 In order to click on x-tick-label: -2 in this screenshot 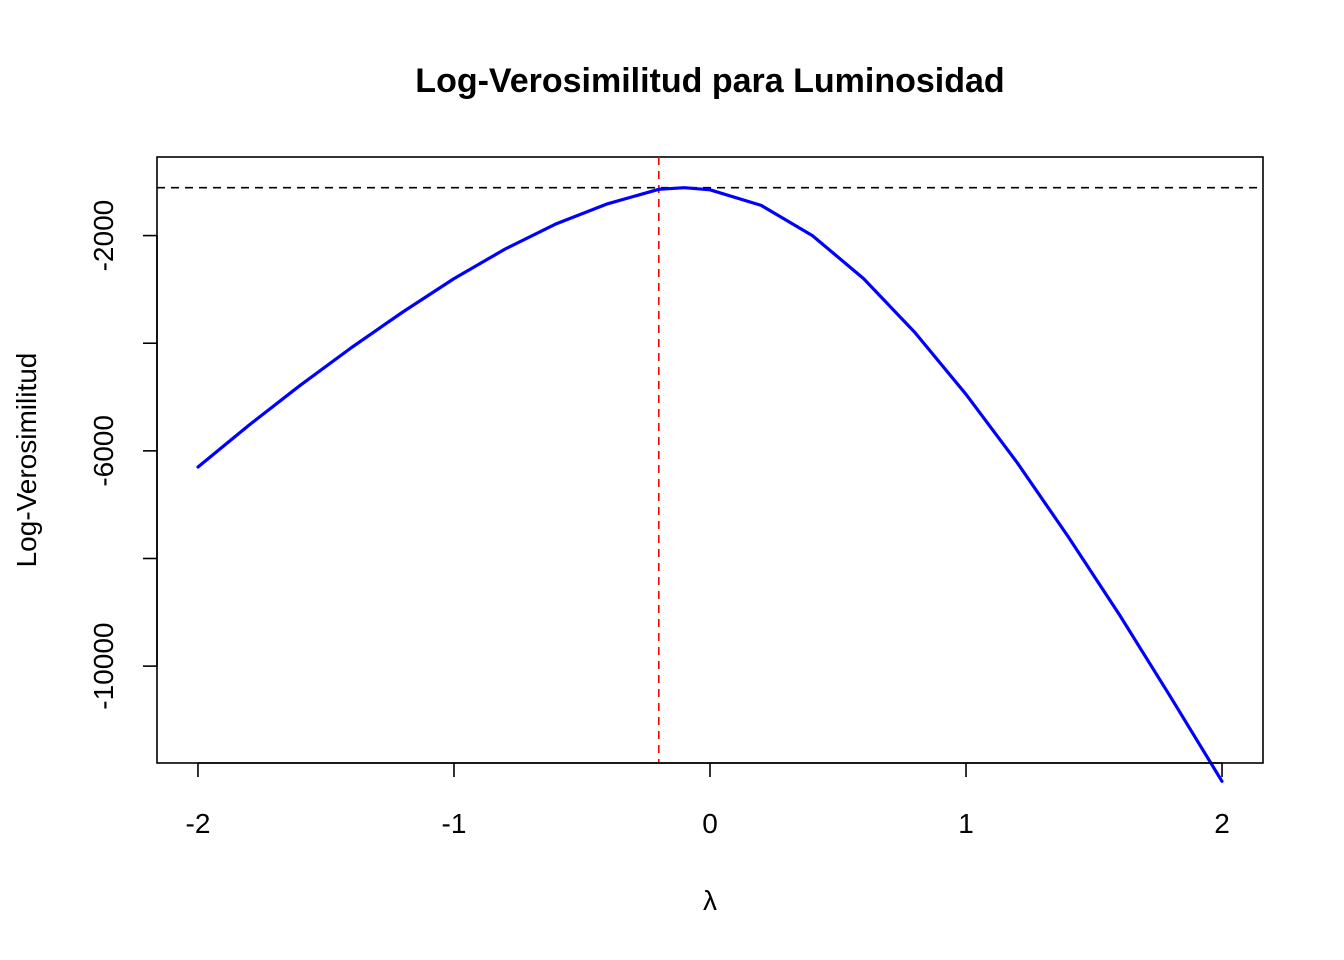, I will do `click(198, 823)`.